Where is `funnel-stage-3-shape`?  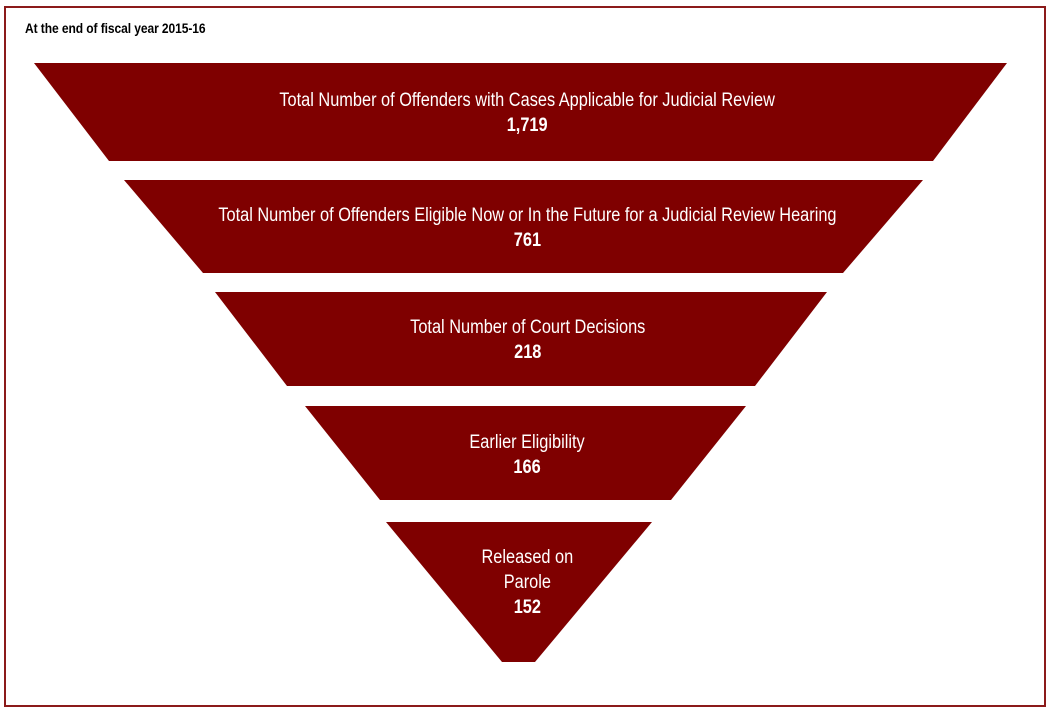 funnel-stage-3-shape is located at coordinates (521, 339).